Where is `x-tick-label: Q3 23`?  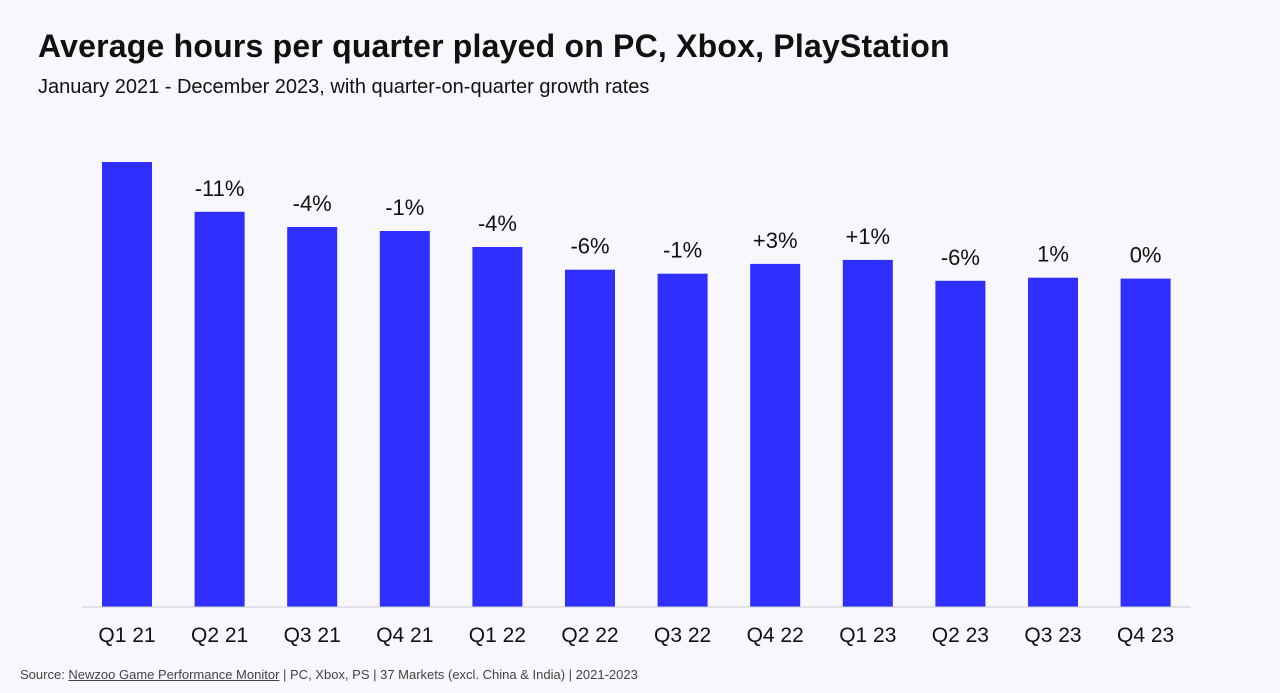
x-tick-label: Q3 23 is located at coordinates (1052, 635).